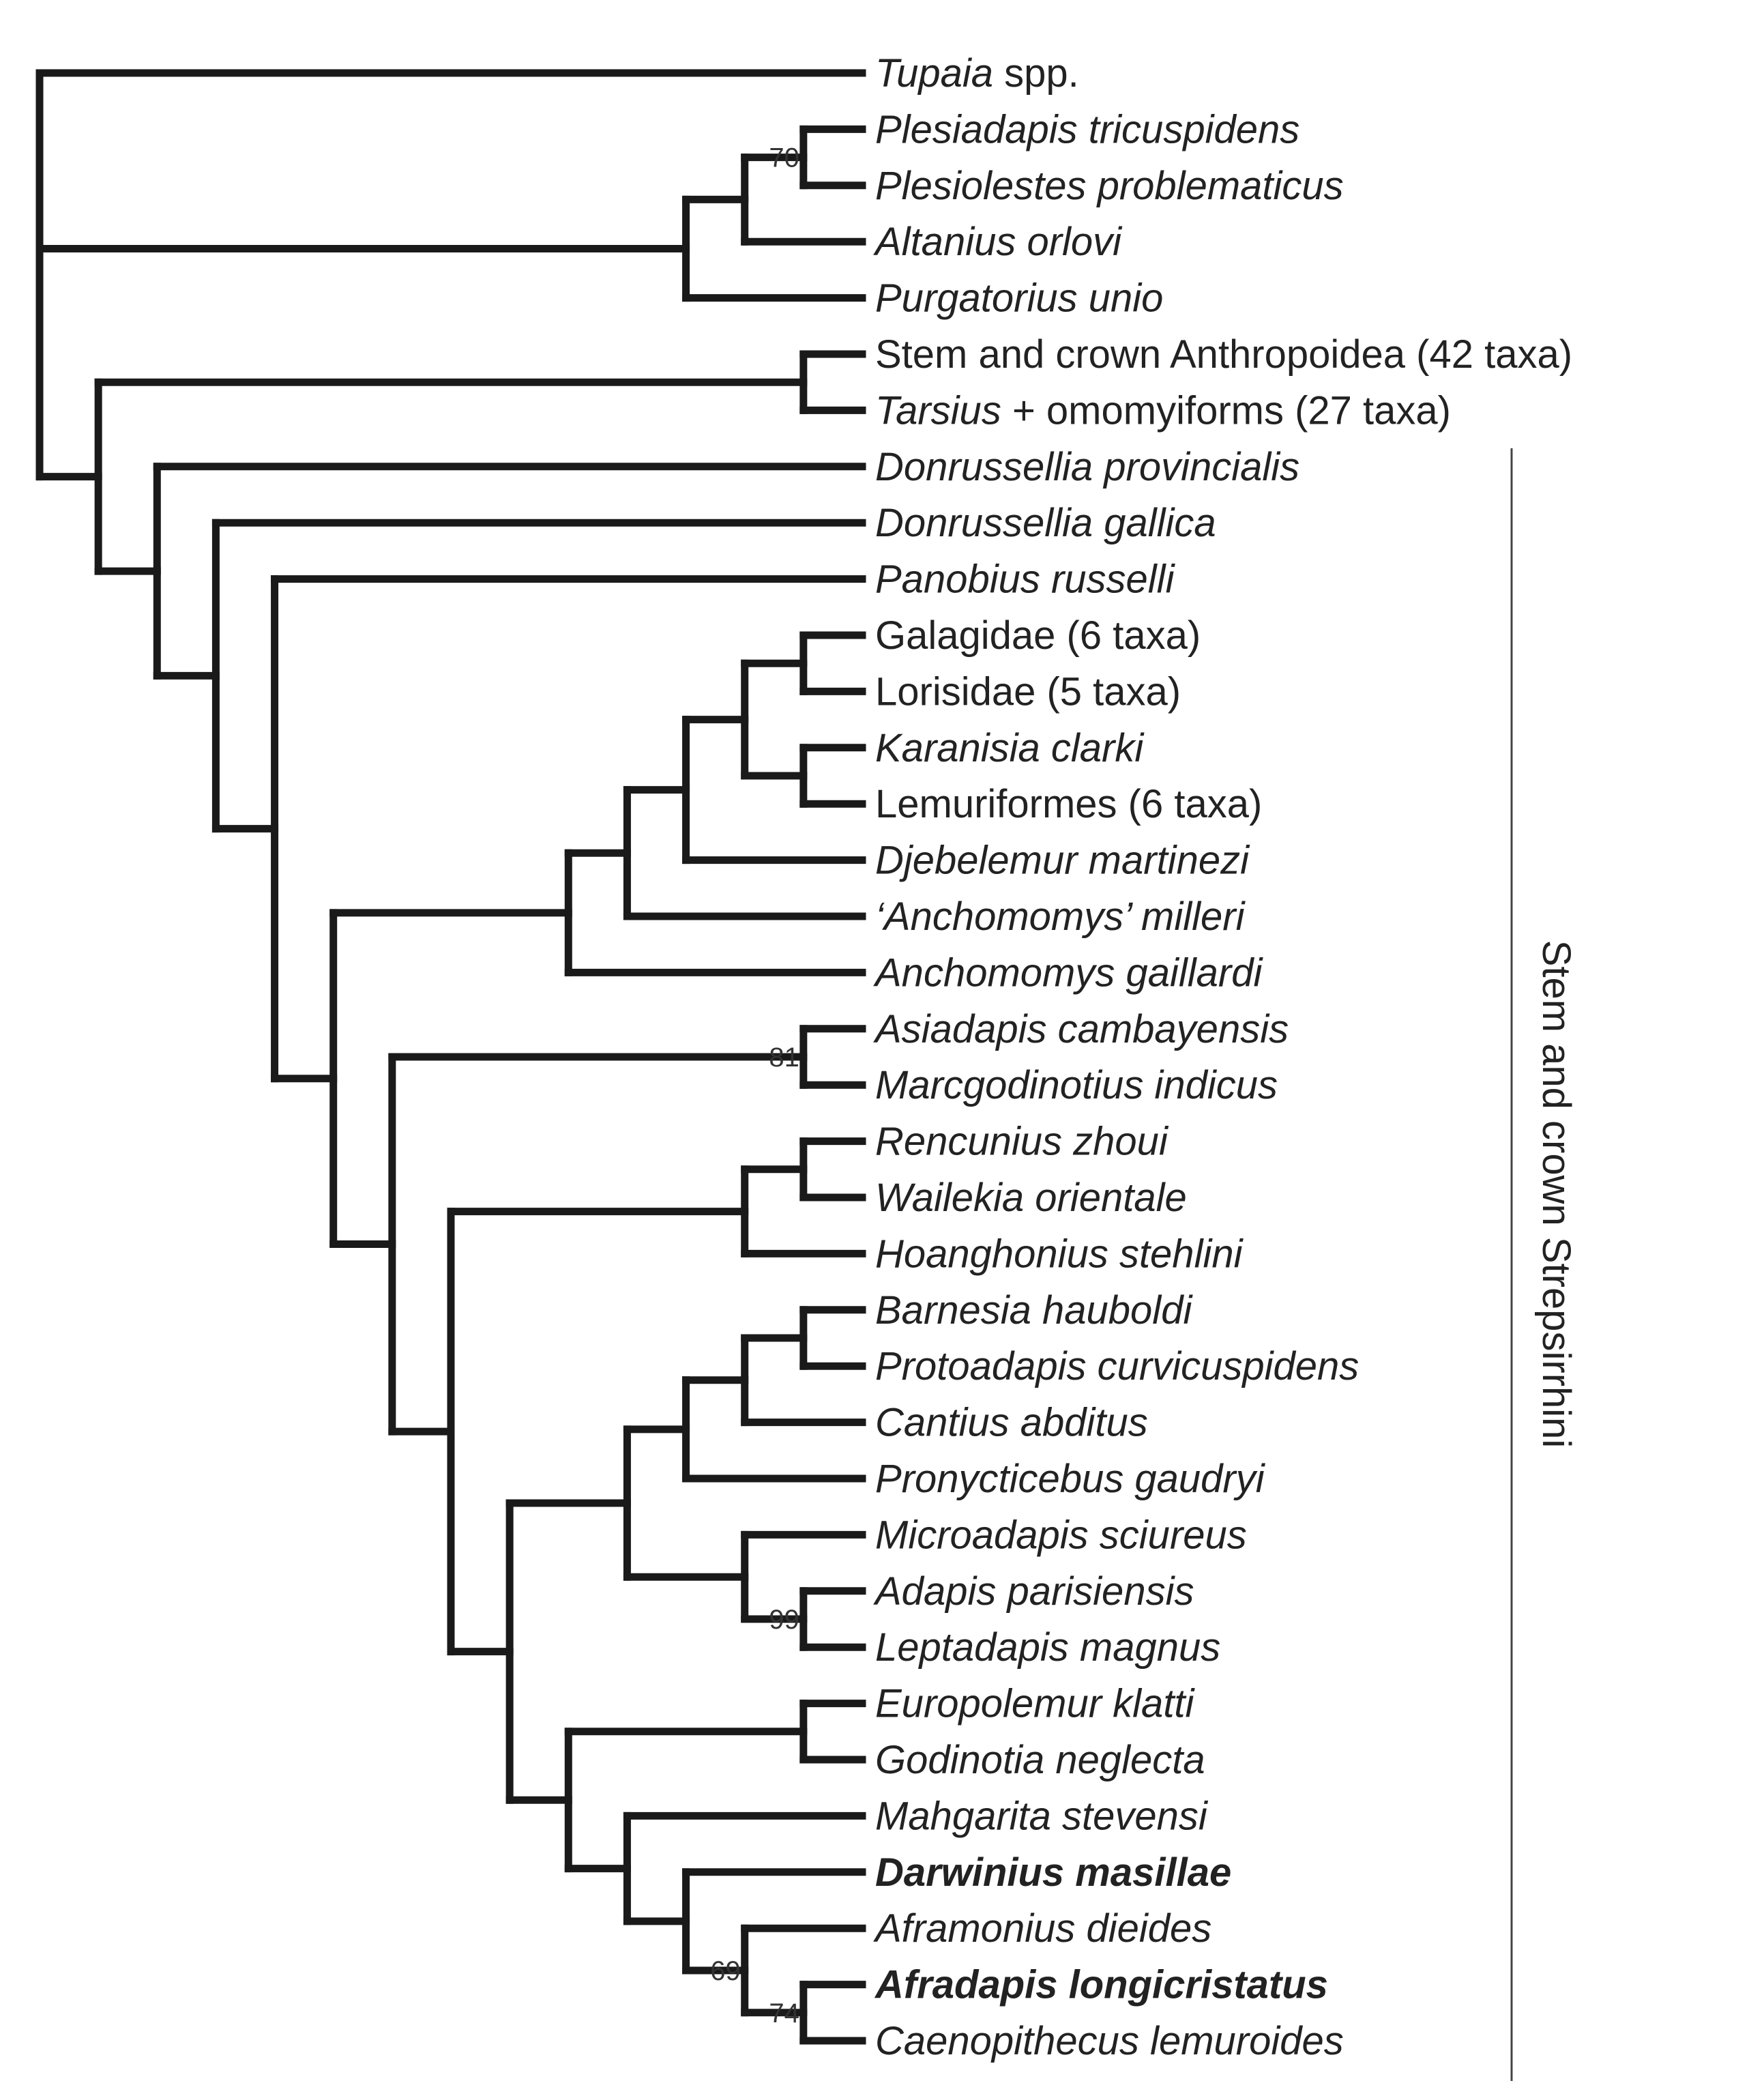 The height and width of the screenshot is (2096, 1764). I want to click on taxon-label: Caenopithecus lemuroides, so click(1110, 2041).